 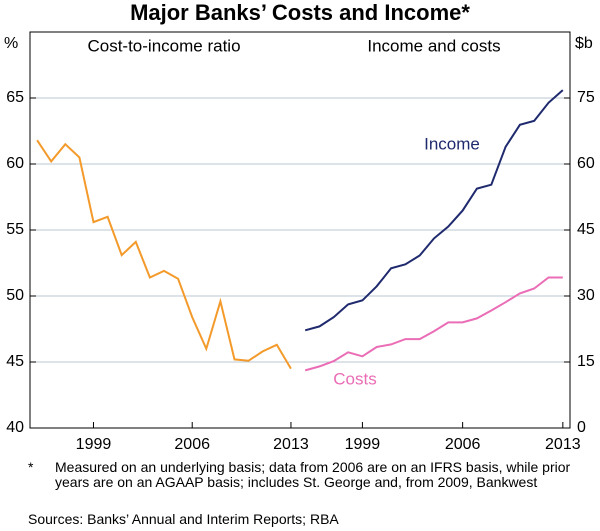 I want to click on y-tick-label: 65, so click(x=15, y=97).